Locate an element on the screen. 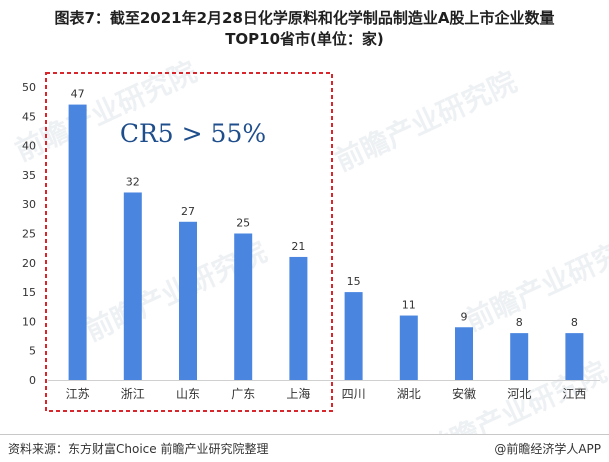 Image resolution: width=609 pixels, height=462 pixels. y-tick-label: 0 is located at coordinates (32, 380).